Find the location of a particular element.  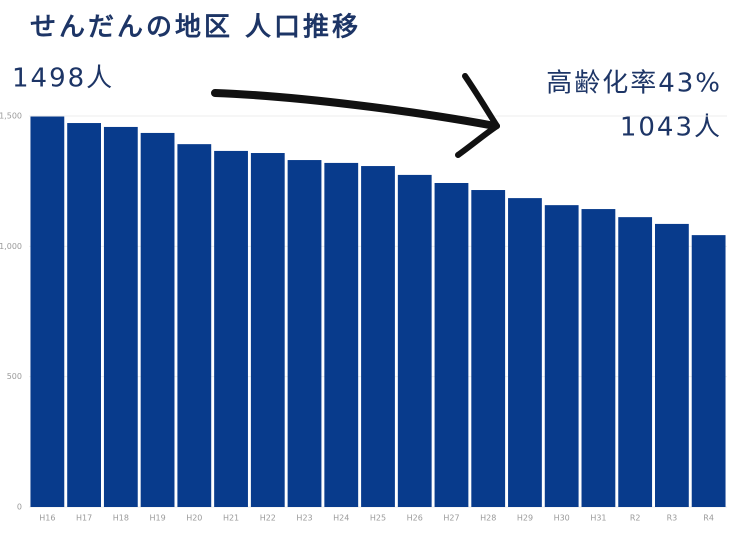

x-tick-label: H28 is located at coordinates (488, 518).